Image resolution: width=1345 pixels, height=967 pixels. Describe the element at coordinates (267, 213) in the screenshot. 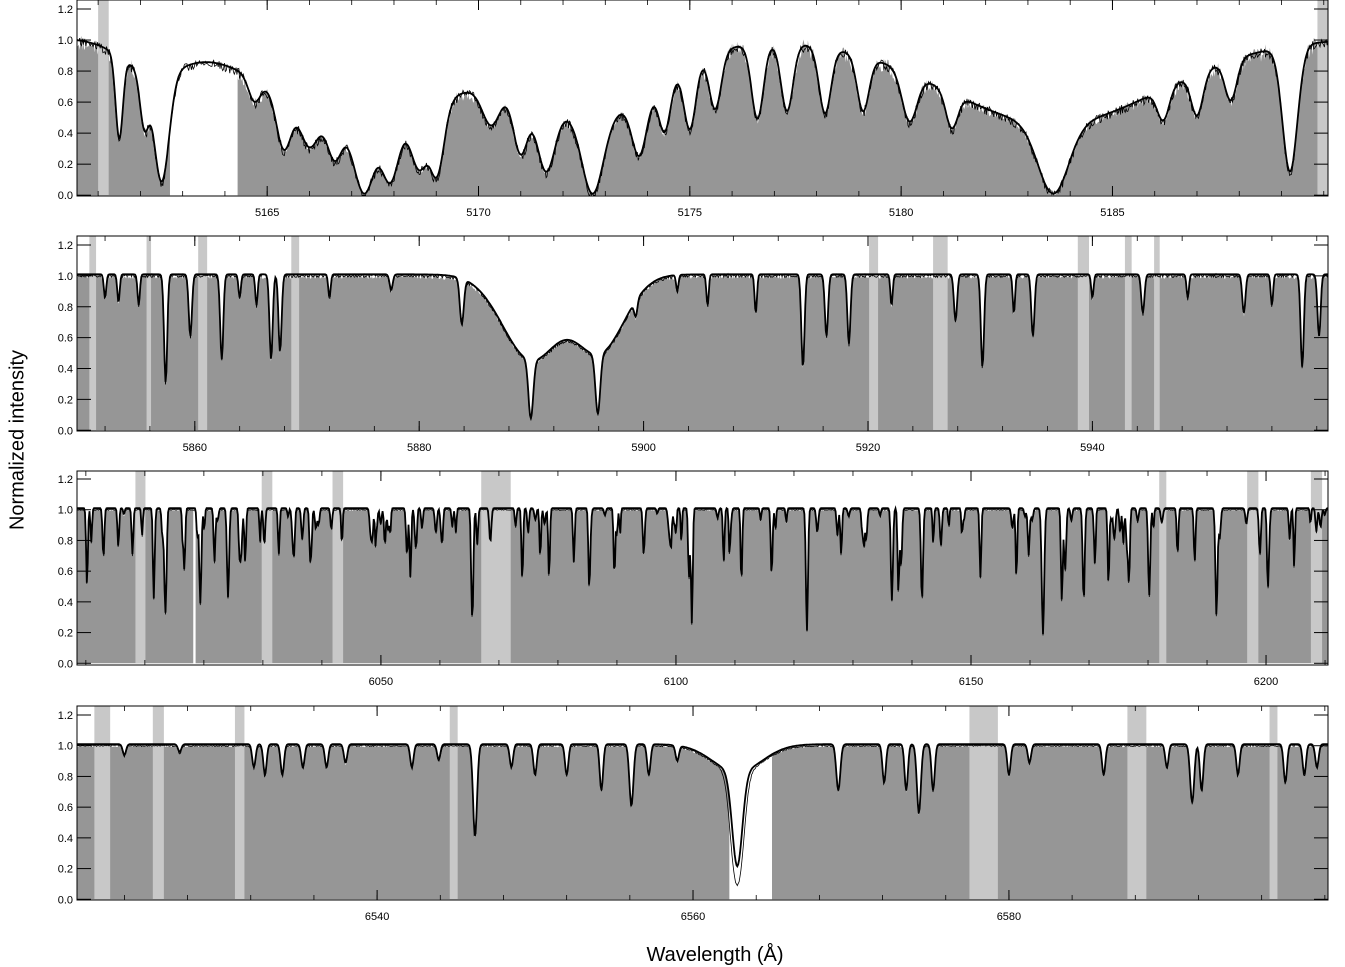

I see `x-tick-label: 5165` at that location.